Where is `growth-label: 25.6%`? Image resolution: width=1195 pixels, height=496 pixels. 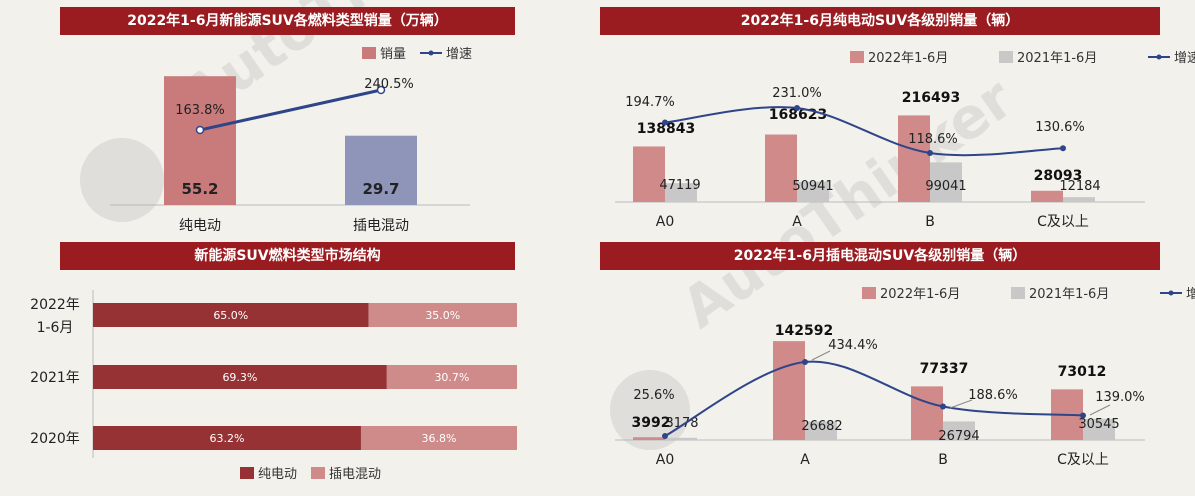
growth-label: 25.6% is located at coordinates (653, 395).